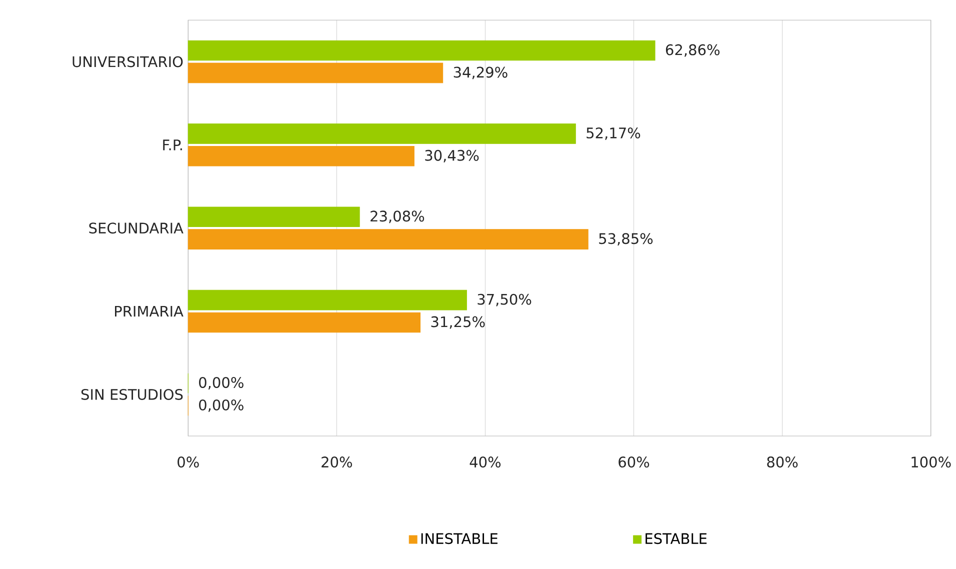 The height and width of the screenshot is (569, 956). Describe the element at coordinates (676, 538) in the screenshot. I see `legend-label: ESTABLE` at that location.